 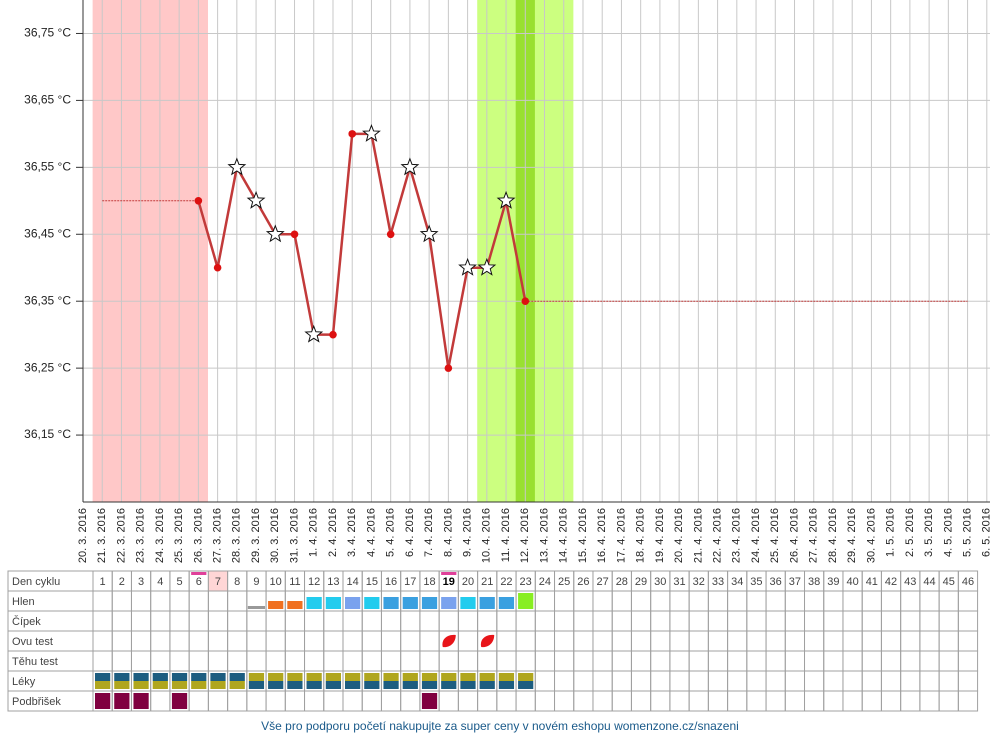 What do you see at coordinates (275, 535) in the screenshot?
I see `x-tick-label: 30. 3. 2016` at bounding box center [275, 535].